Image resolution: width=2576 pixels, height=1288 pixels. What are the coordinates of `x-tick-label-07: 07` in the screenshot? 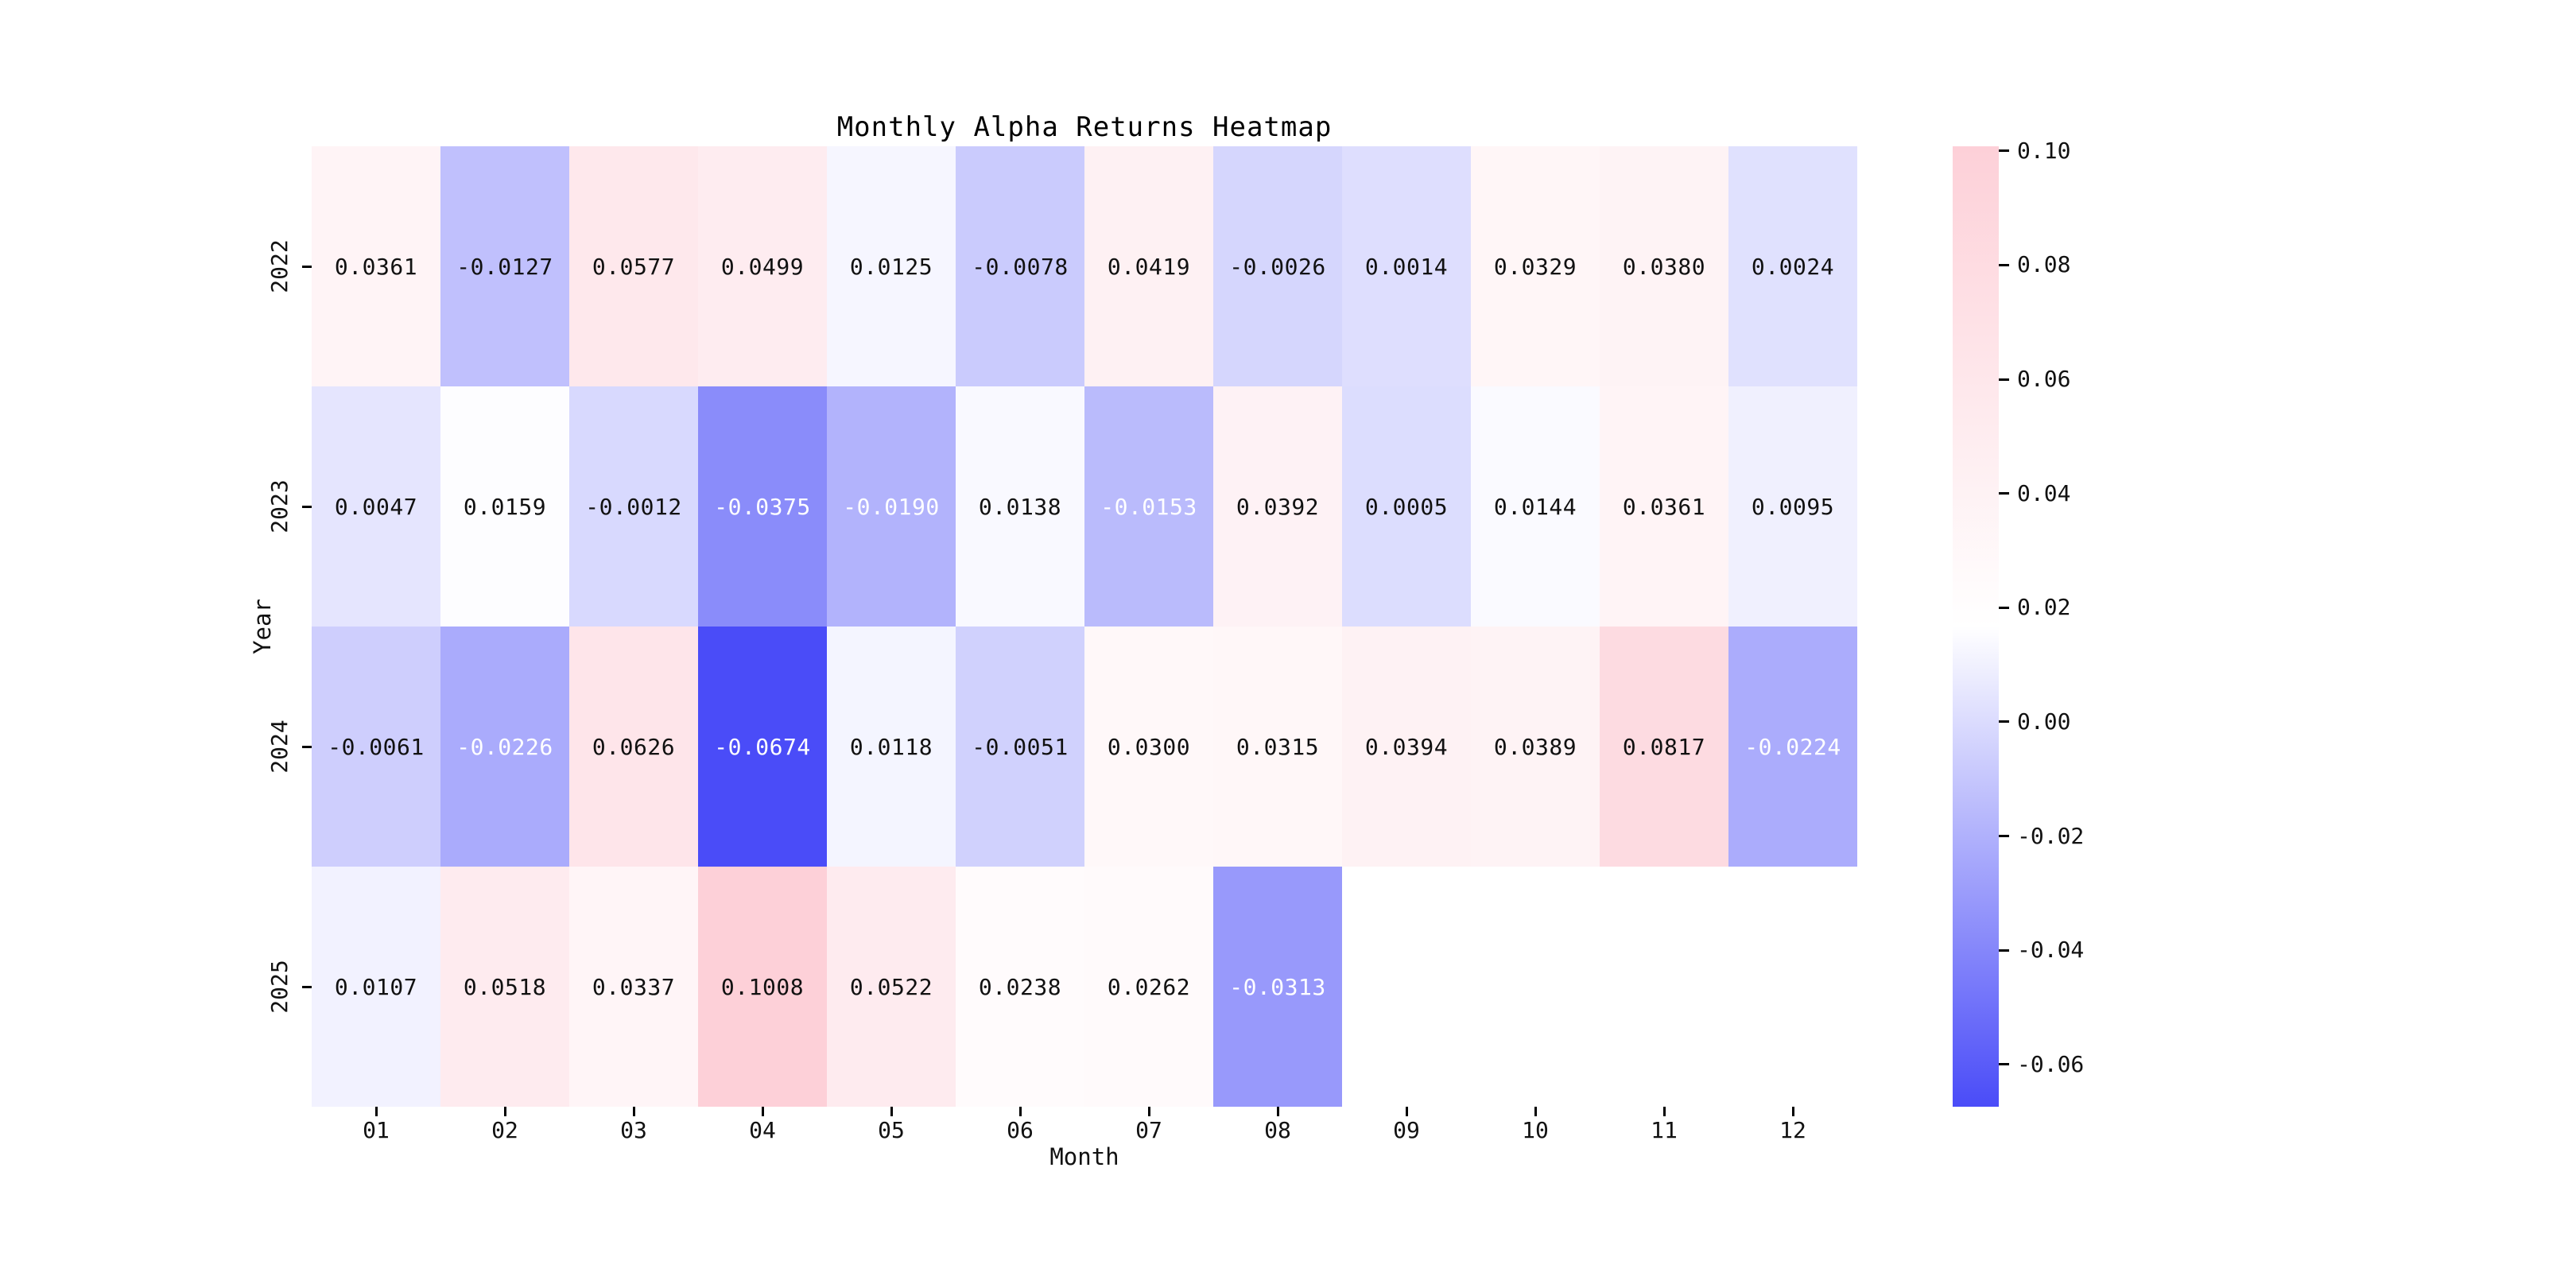 It's located at (1148, 1130).